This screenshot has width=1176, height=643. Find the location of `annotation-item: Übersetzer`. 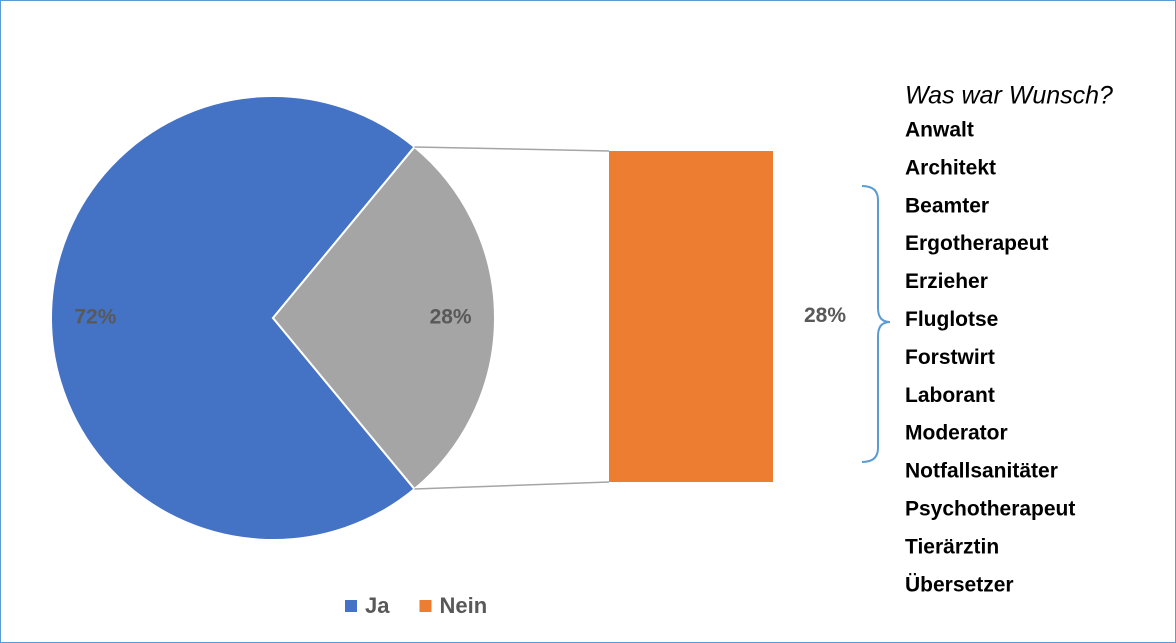

annotation-item: Übersetzer is located at coordinates (959, 584).